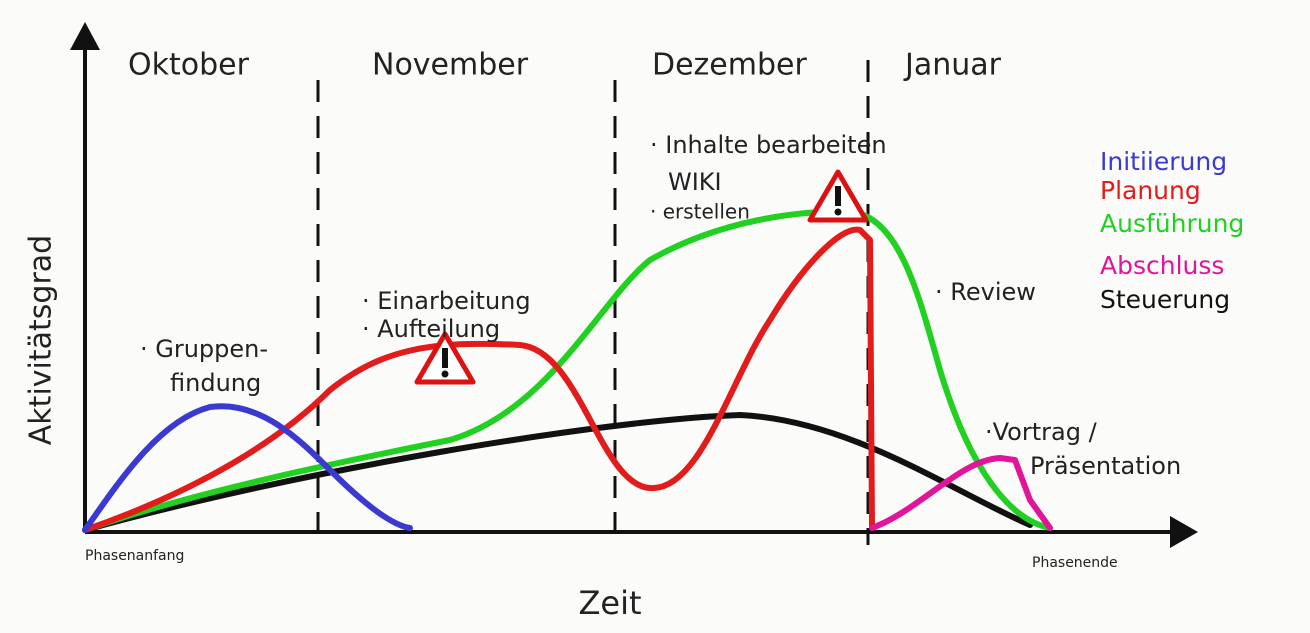 The width and height of the screenshot is (1310, 633). I want to click on month-label: Oktober, so click(189, 65).